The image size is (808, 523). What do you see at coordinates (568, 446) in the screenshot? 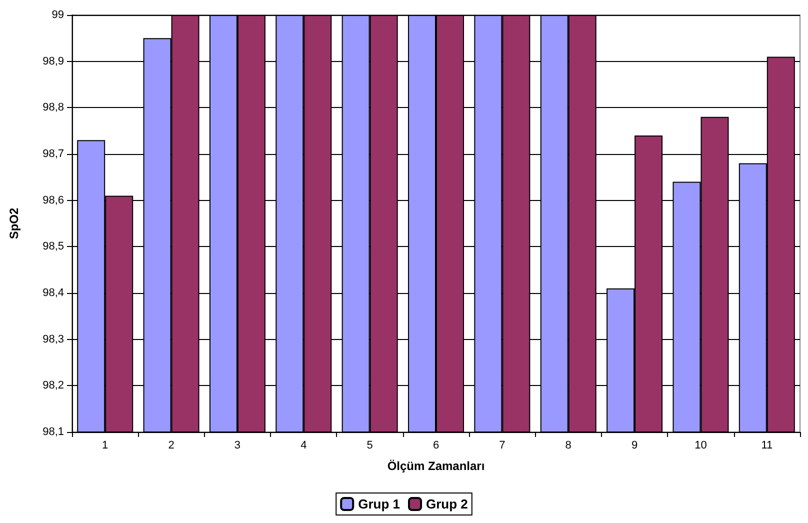
I see `x-tick-label: 8` at bounding box center [568, 446].